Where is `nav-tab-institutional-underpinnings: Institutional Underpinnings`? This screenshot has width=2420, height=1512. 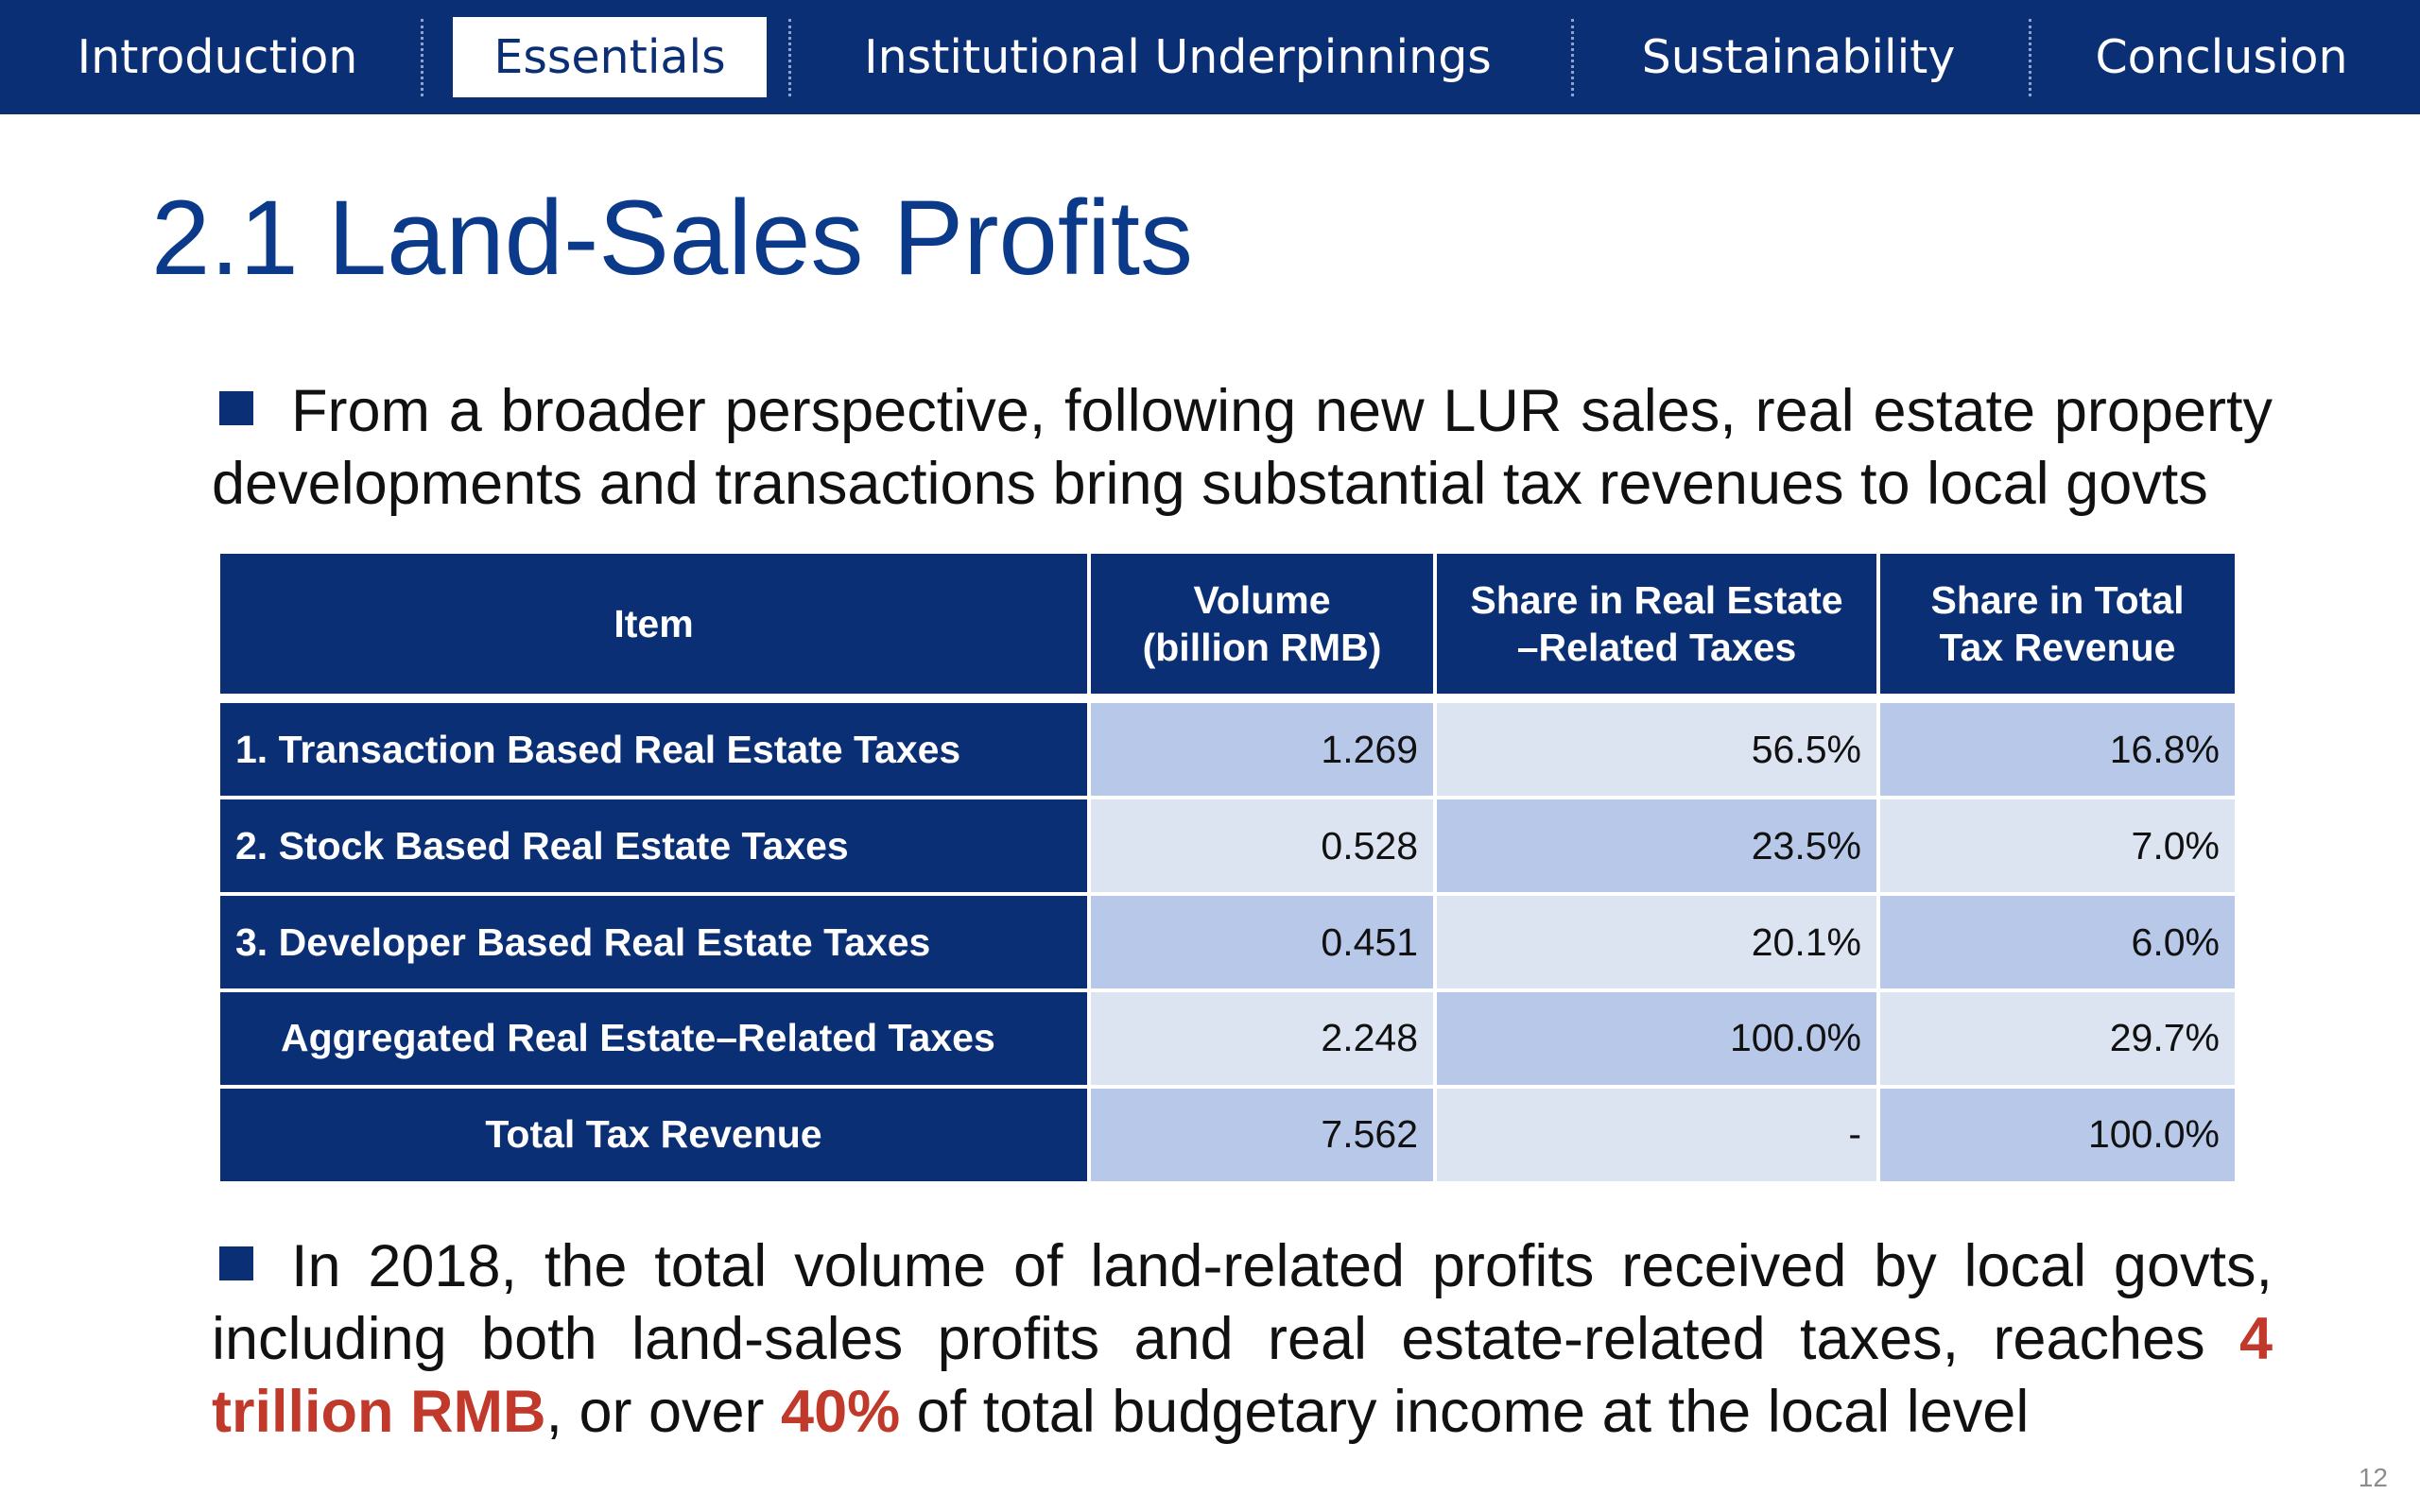 nav-tab-institutional-underpinnings: Institutional Underpinnings is located at coordinates (1178, 57).